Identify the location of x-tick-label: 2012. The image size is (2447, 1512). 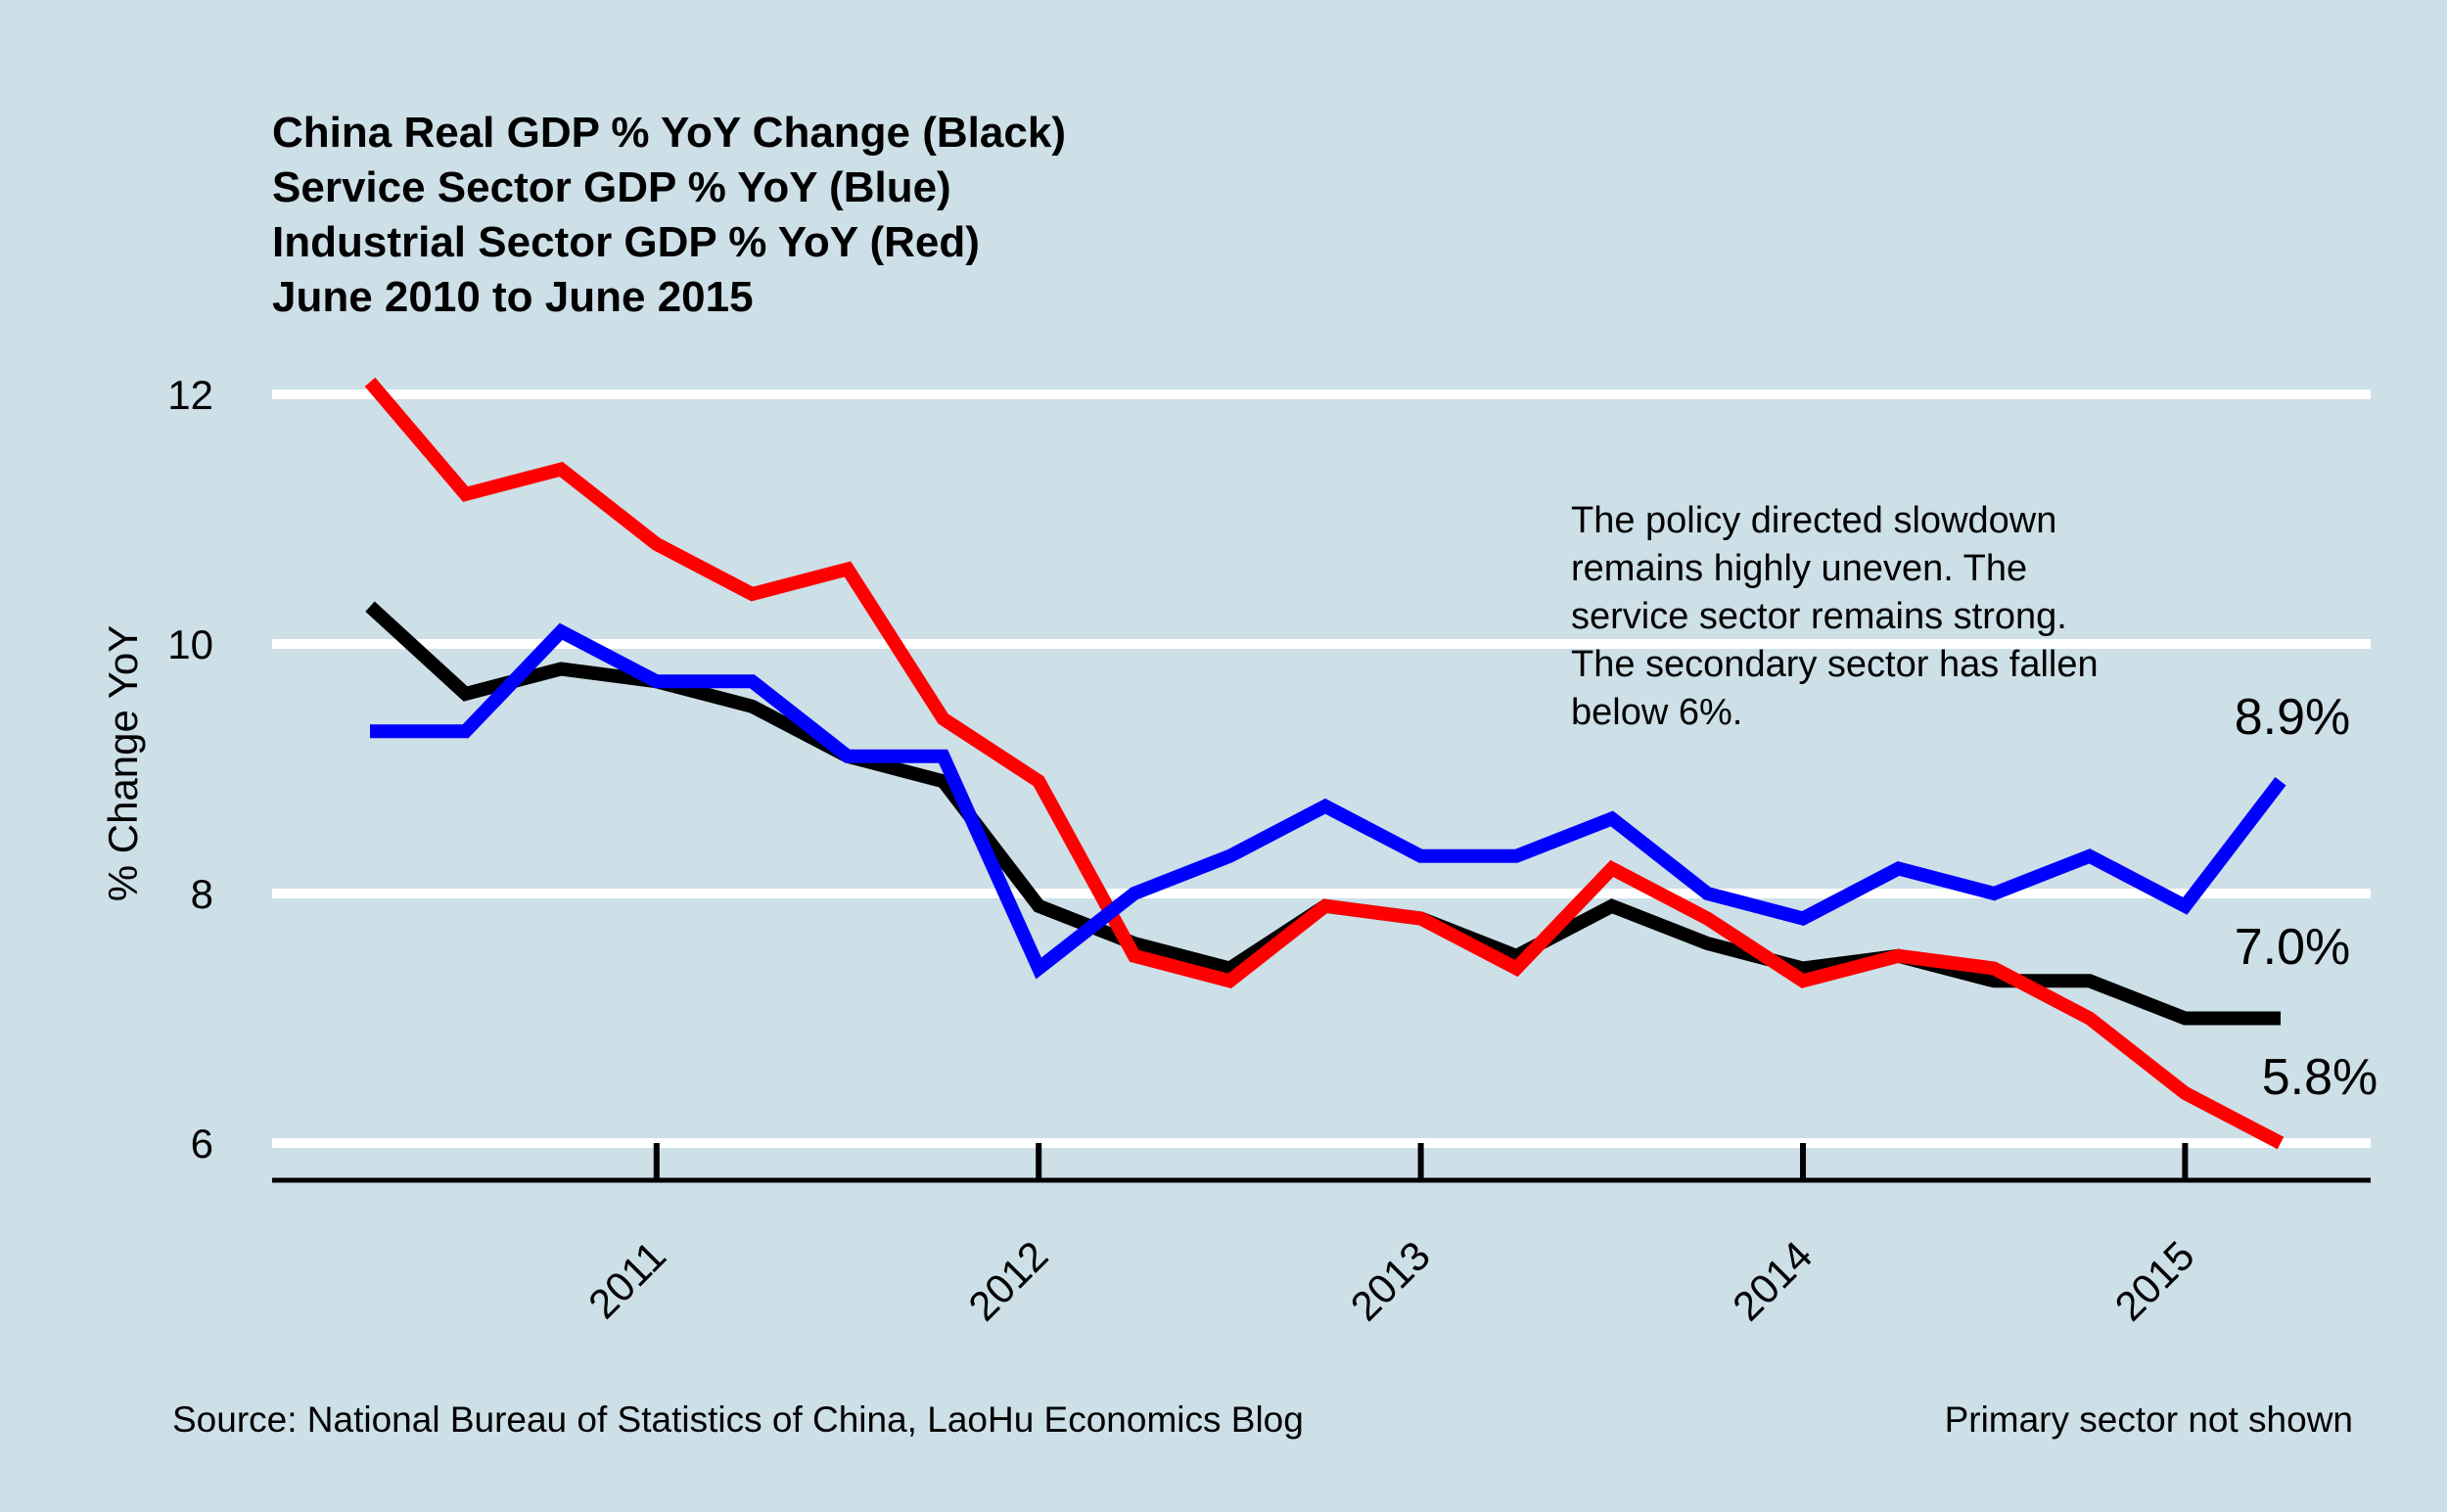
(1007, 1280).